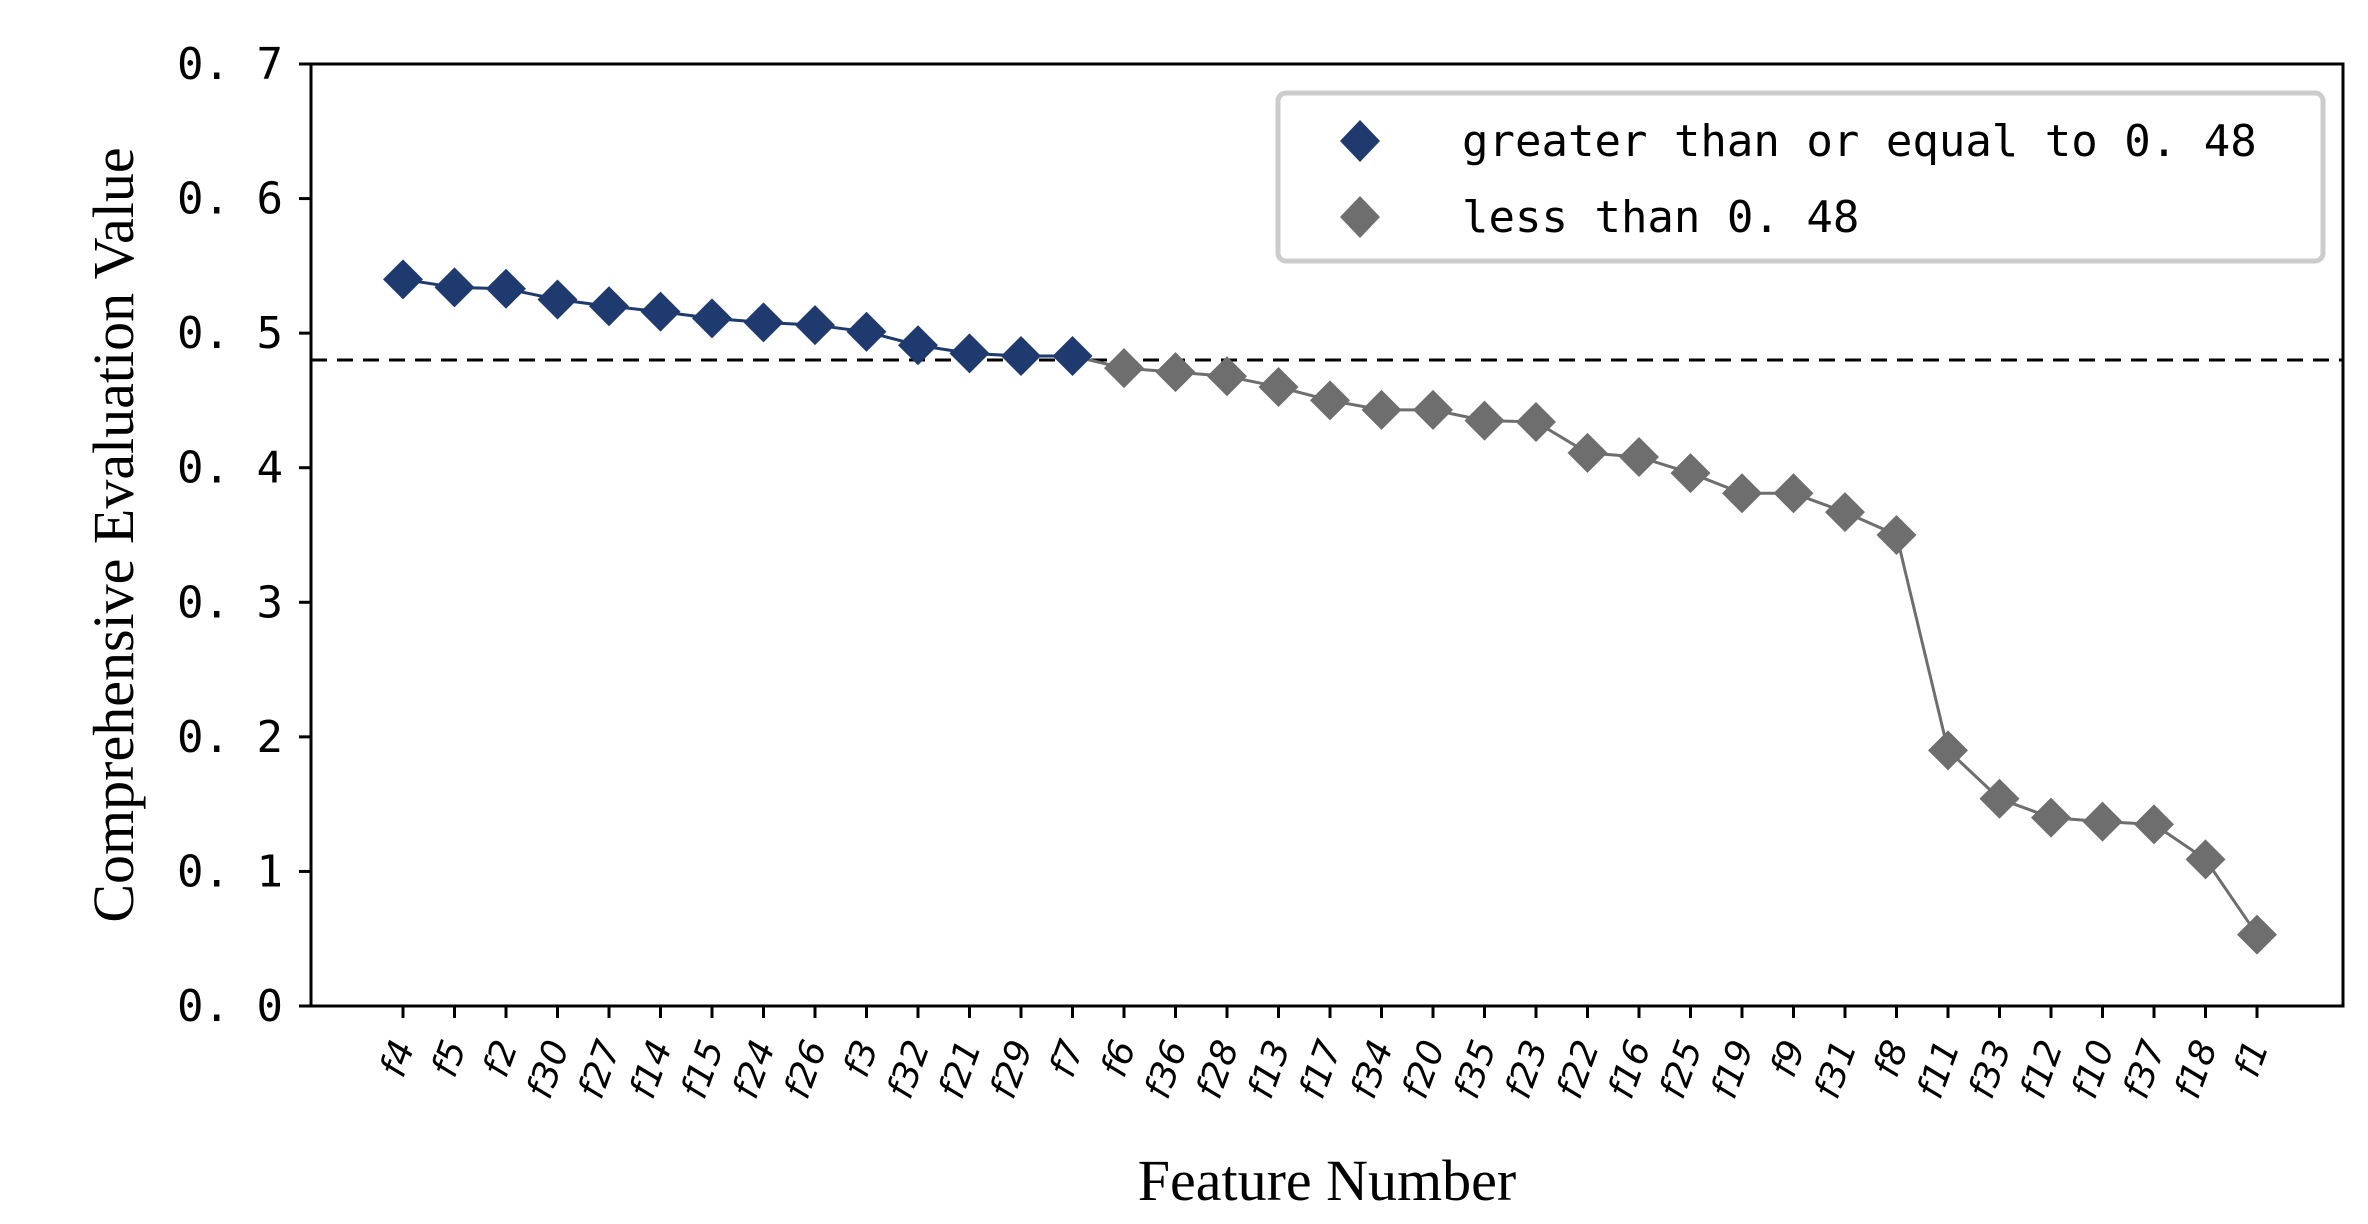  I want to click on data-point-f19, so click(1742, 493).